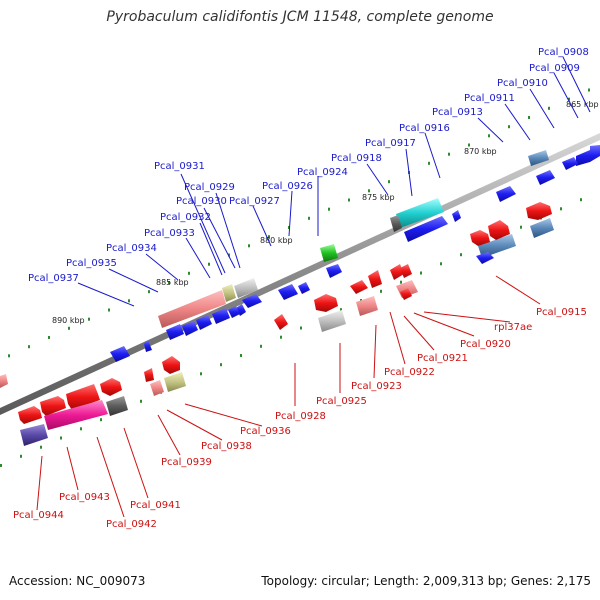  I want to click on gene-label: Pcal_0931, so click(179, 166).